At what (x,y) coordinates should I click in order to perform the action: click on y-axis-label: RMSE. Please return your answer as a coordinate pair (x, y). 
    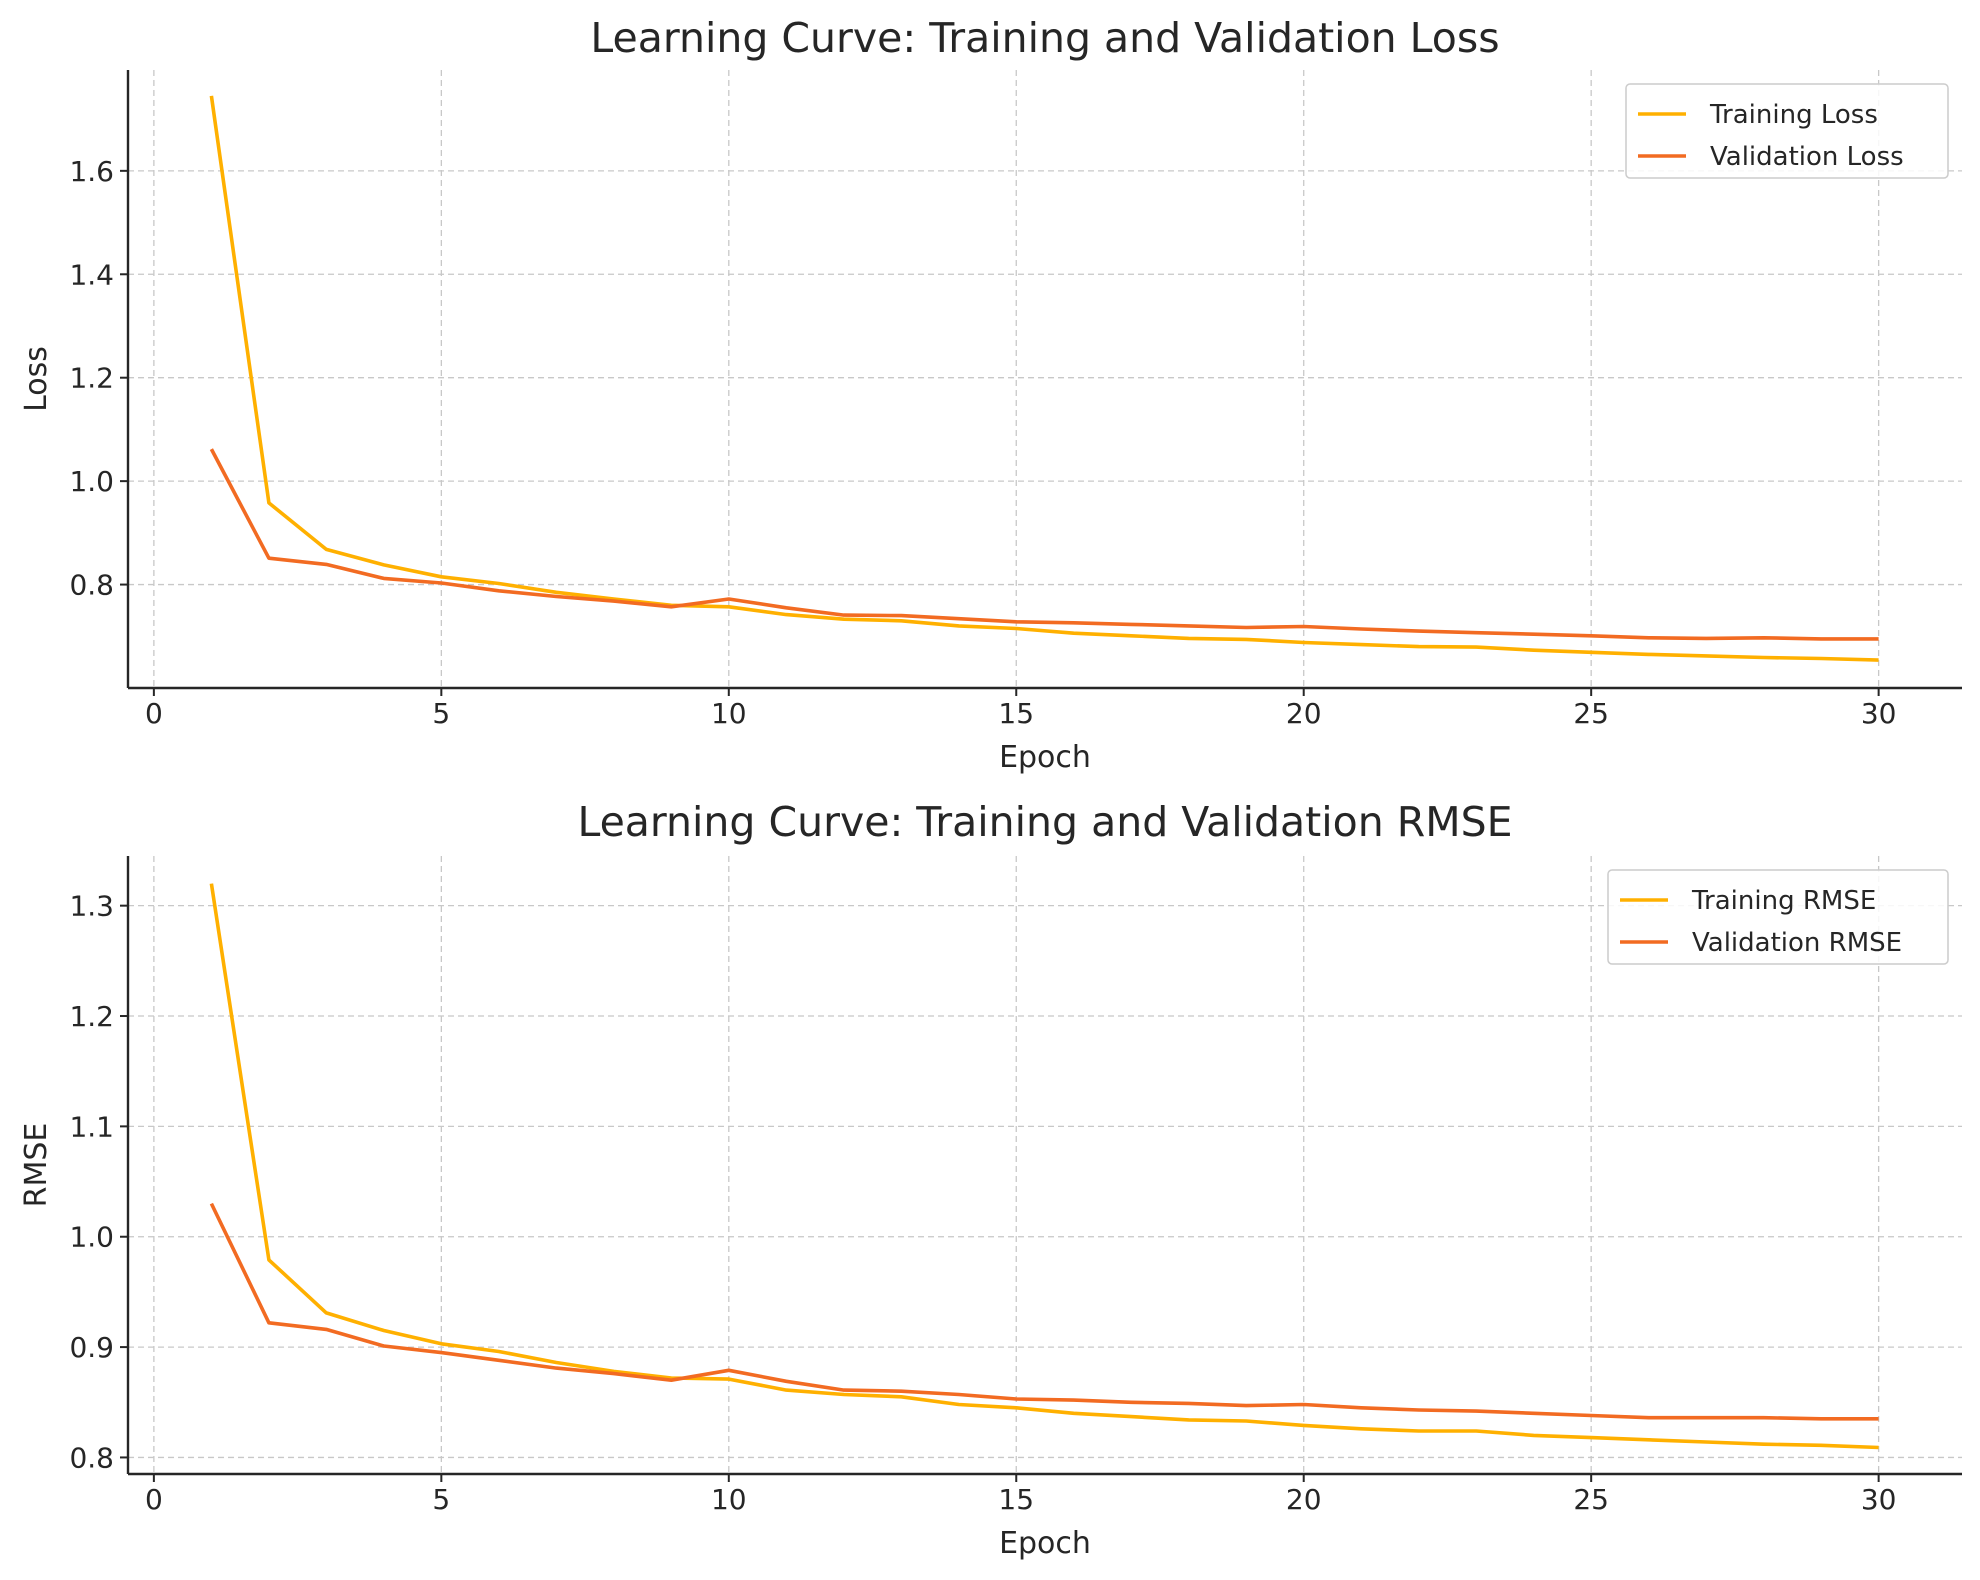
    Looking at the image, I should click on (36, 1165).